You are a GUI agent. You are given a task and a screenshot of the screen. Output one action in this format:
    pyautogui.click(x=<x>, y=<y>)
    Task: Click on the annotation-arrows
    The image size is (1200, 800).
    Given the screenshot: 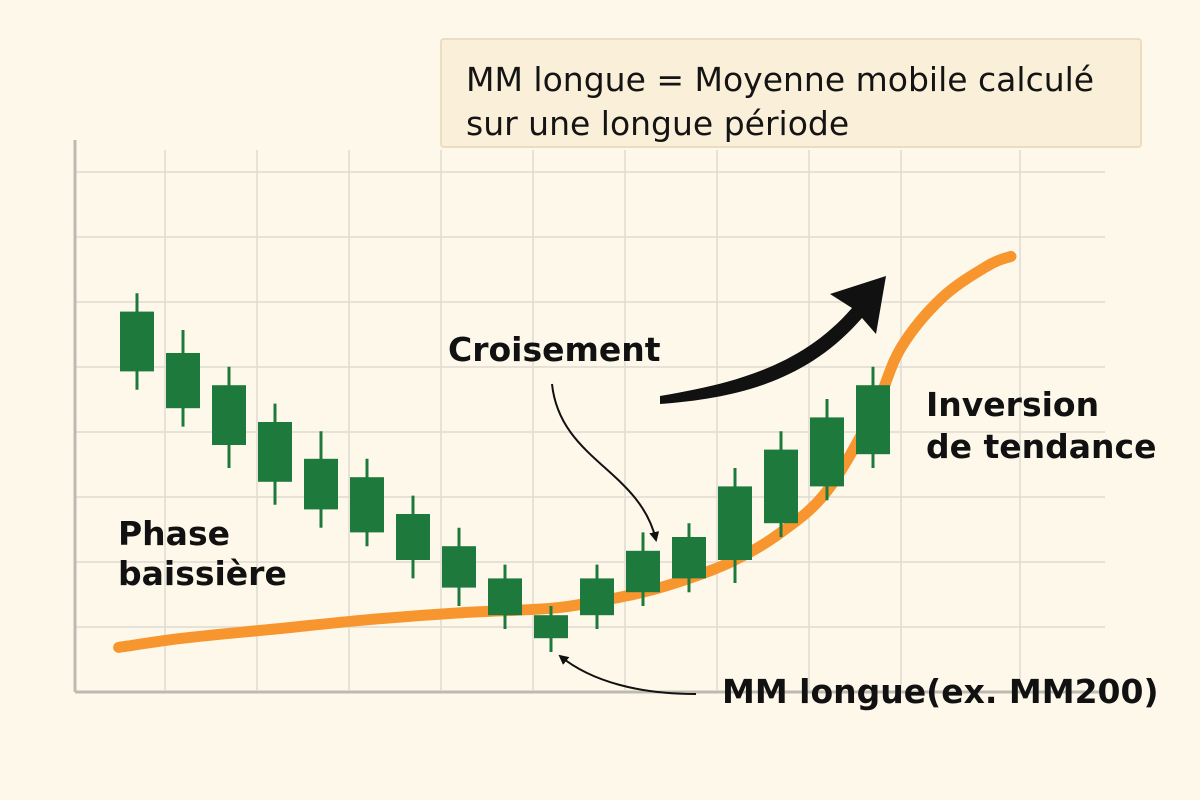 What is the action you would take?
    pyautogui.click(x=718, y=485)
    